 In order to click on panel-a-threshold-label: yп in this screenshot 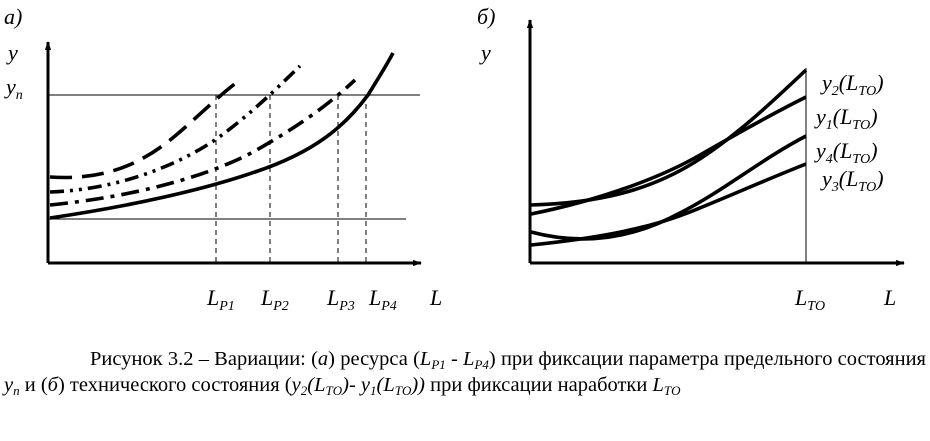, I will do `click(13, 88)`.